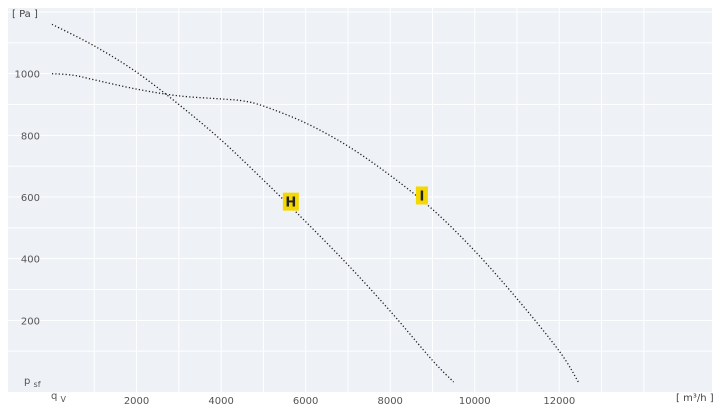  What do you see at coordinates (695, 398) in the screenshot?
I see `x-axis-unit-label: [ m³/h ]` at bounding box center [695, 398].